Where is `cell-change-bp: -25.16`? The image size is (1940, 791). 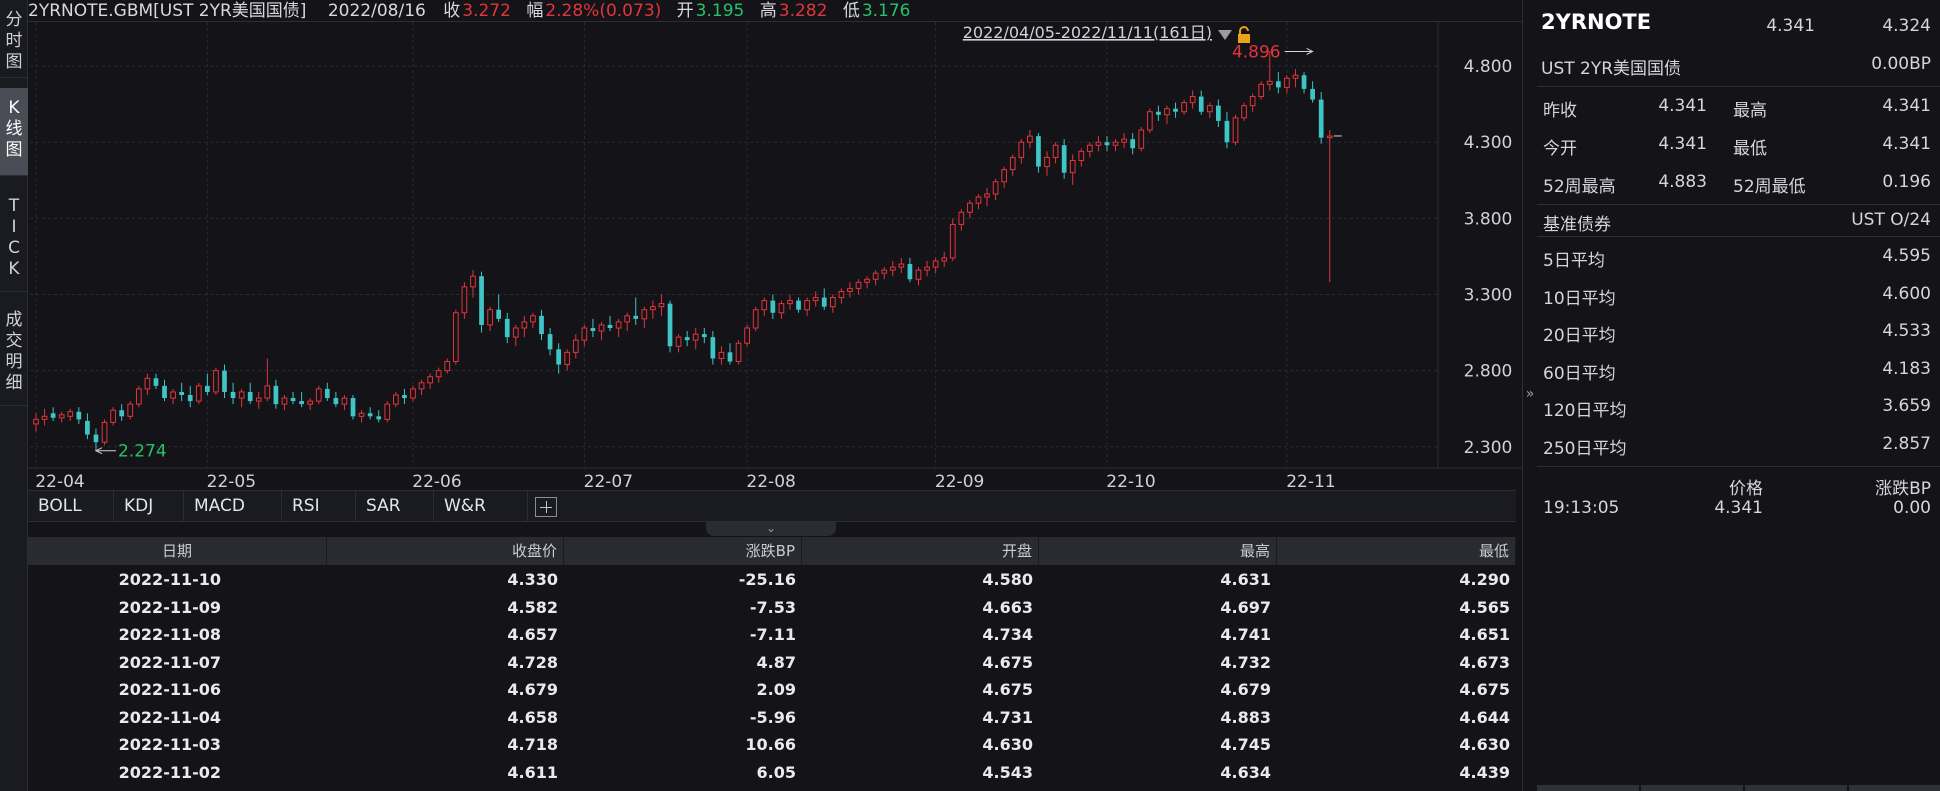
cell-change-bp: -25.16 is located at coordinates (767, 579).